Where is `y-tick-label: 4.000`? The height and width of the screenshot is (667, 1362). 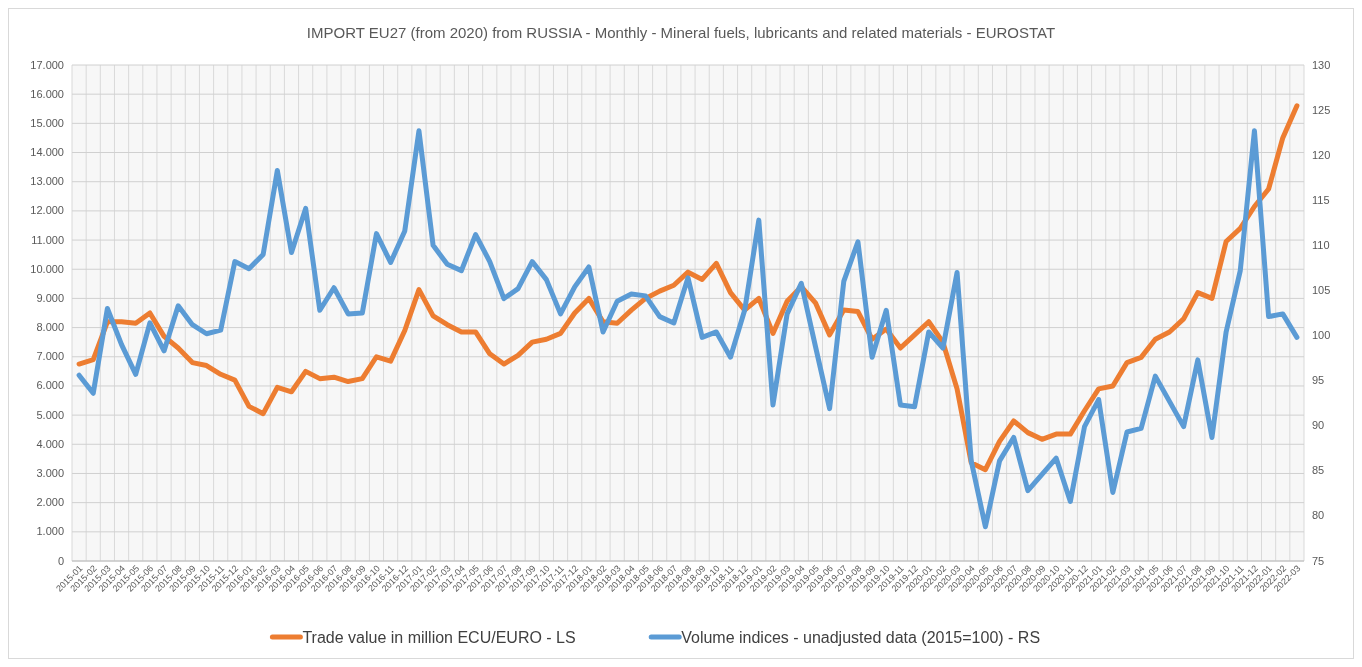
y-tick-label: 4.000 is located at coordinates (50, 443).